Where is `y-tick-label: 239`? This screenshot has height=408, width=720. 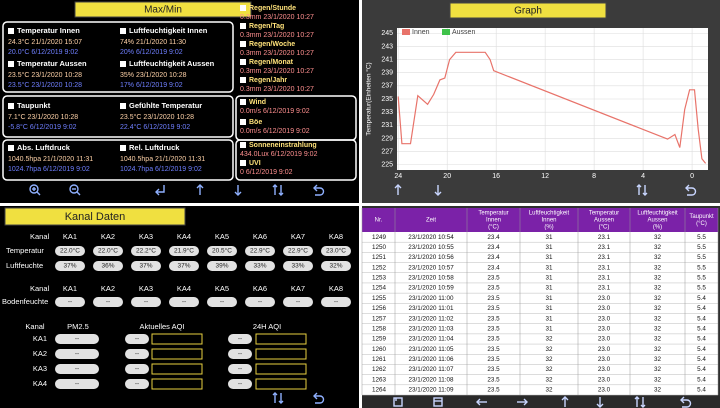 y-tick-label: 239 is located at coordinates (387, 73).